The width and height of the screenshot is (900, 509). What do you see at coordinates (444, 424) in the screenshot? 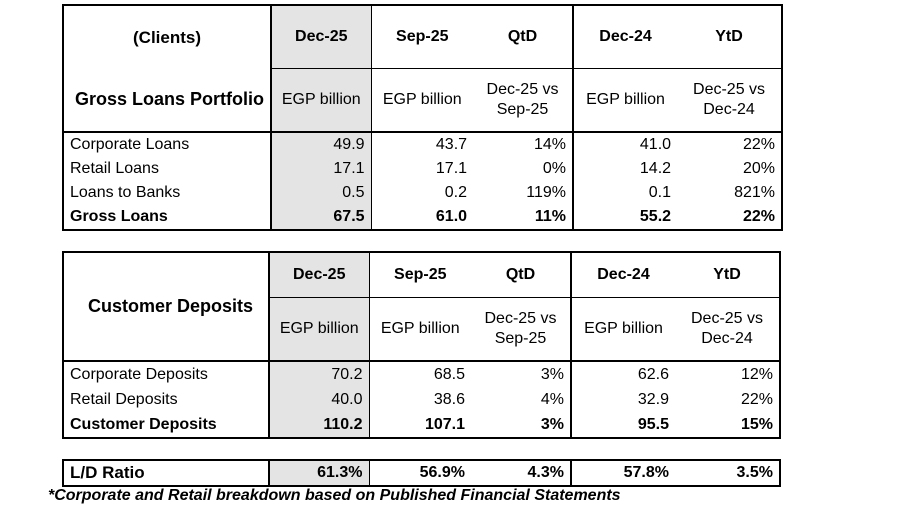
I see `value-cell: 107.1` at bounding box center [444, 424].